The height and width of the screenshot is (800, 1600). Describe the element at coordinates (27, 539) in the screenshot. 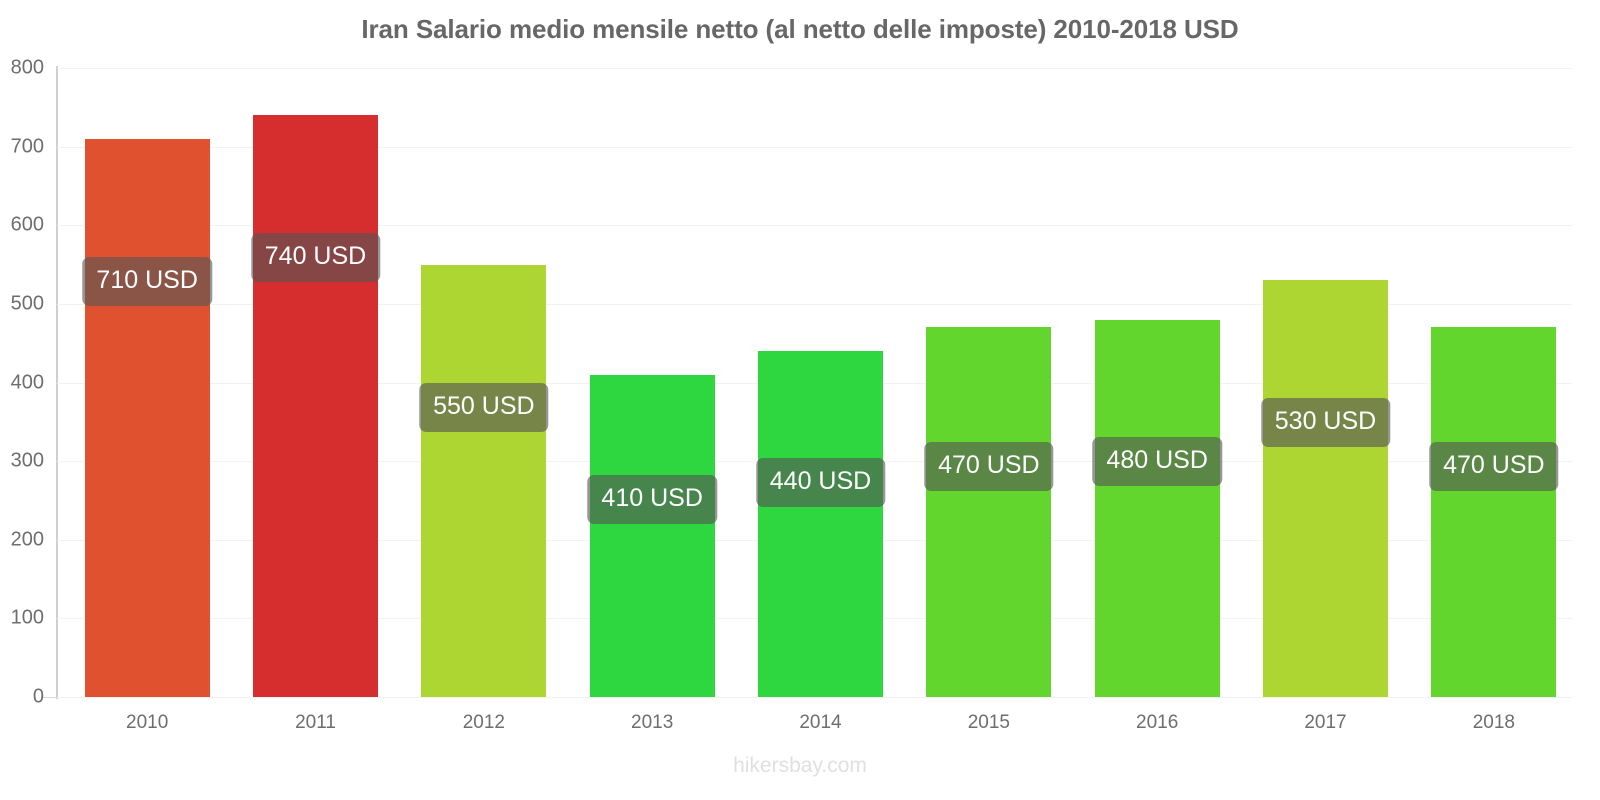

I see `y-axis-tick-label: 200` at that location.